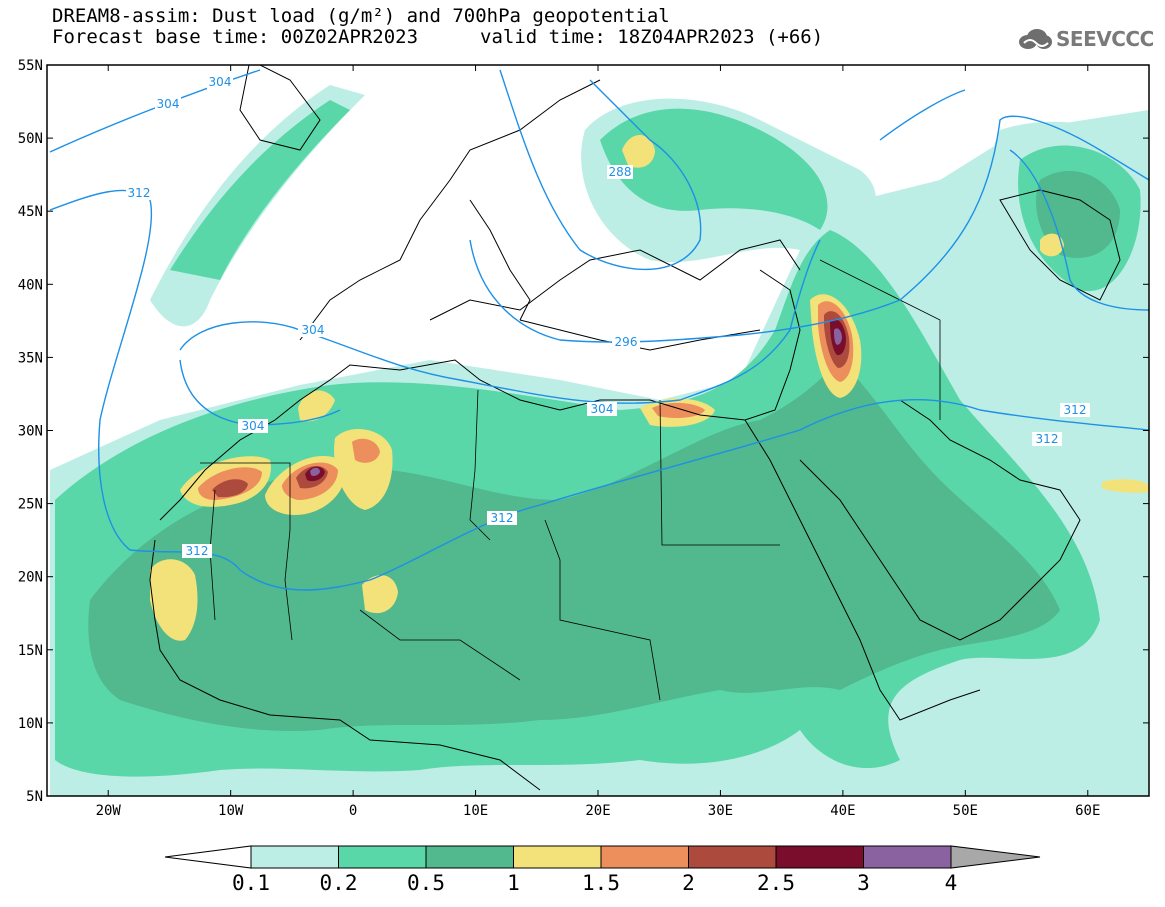  Describe the element at coordinates (1087, 811) in the screenshot. I see `lon-tick-label: 60E` at that location.